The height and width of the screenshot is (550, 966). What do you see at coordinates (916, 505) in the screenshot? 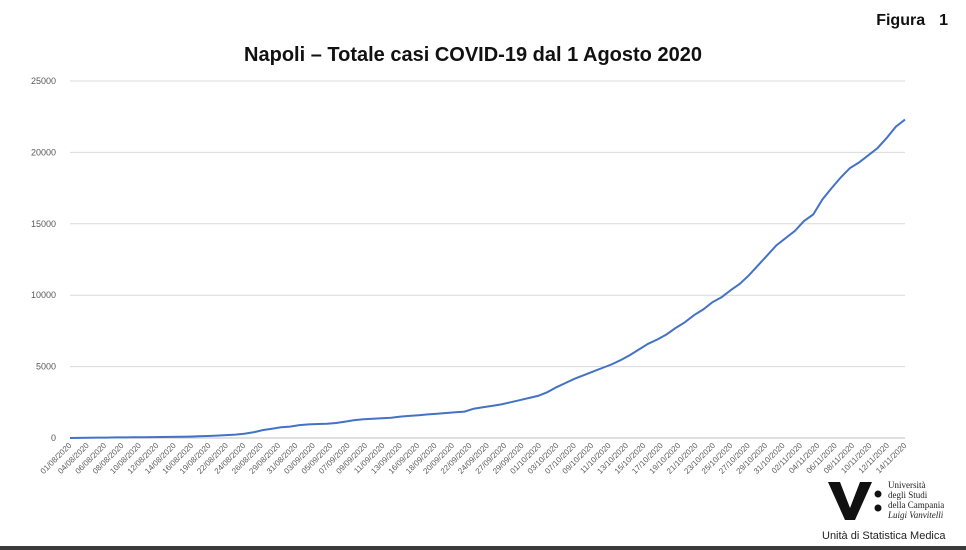
I see `logo-line-3: della Campania` at bounding box center [916, 505].